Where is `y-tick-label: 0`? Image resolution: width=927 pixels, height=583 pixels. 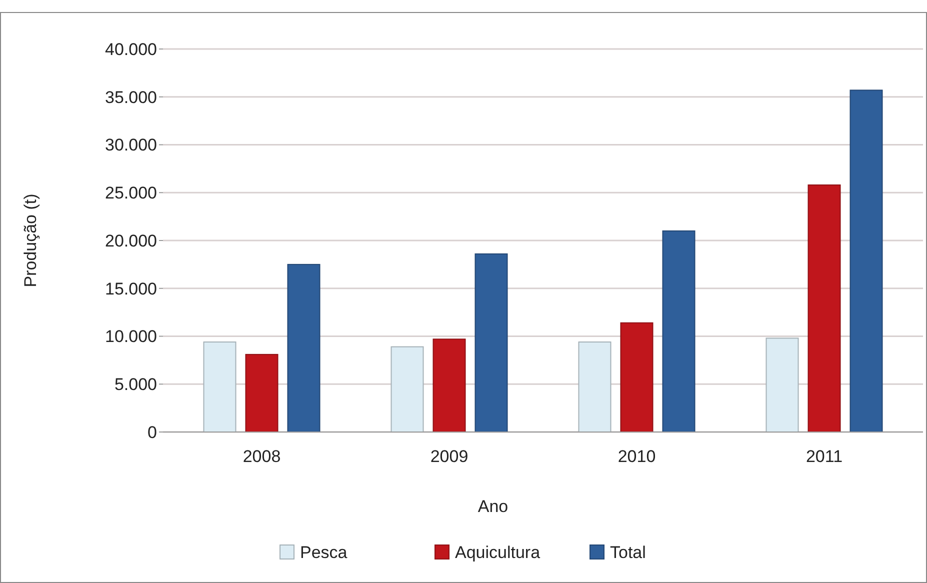
y-tick-label: 0 is located at coordinates (152, 432).